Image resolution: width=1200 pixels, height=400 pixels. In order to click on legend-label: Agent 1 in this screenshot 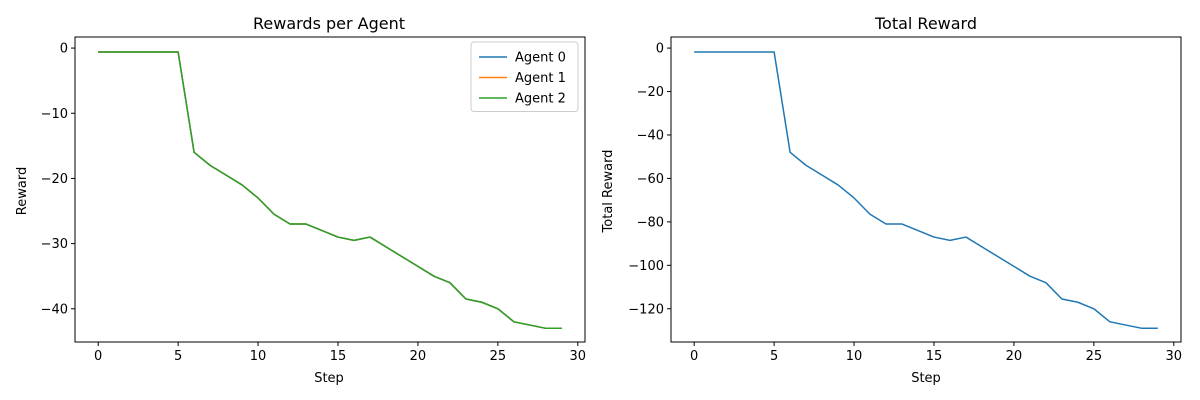, I will do `click(540, 78)`.